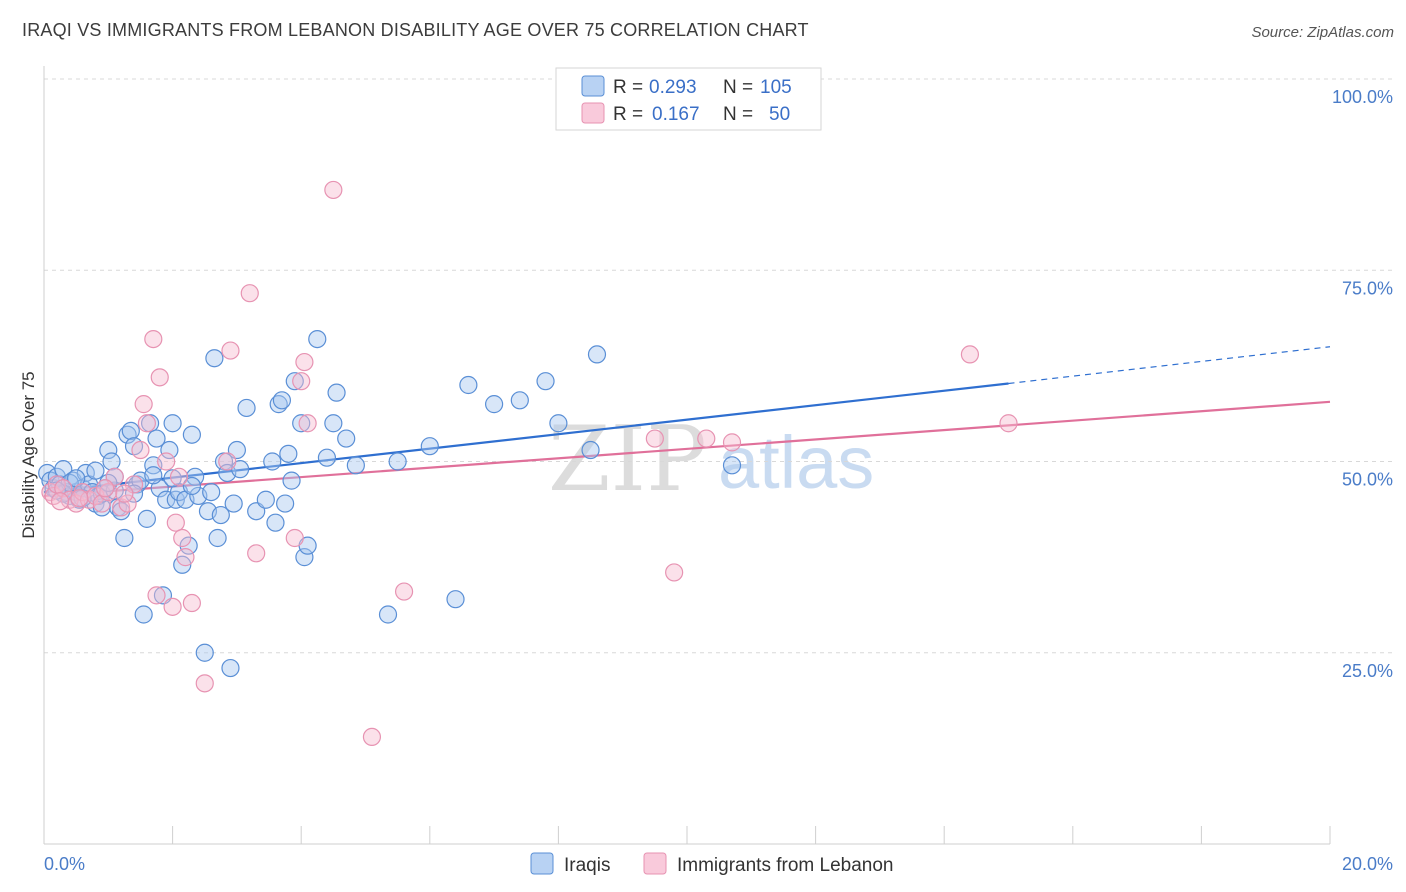  What do you see at coordinates (688, 99) in the screenshot?
I see `correlation-legend: R = 0.293 N = 105 R = 0.167 N = 50` at bounding box center [688, 99].